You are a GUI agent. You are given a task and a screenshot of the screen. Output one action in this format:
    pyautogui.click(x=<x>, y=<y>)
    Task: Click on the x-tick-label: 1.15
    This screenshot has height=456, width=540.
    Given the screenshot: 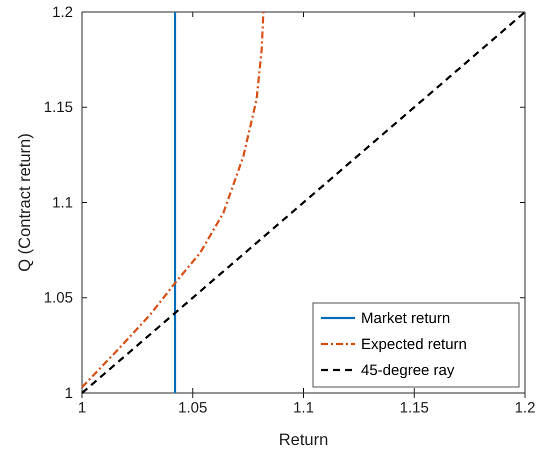 What is the action you would take?
    pyautogui.click(x=414, y=408)
    